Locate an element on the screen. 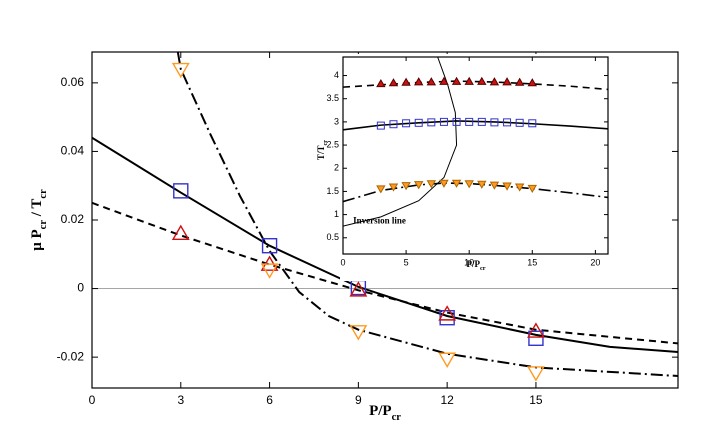 This screenshot has height=437, width=706. y-axis-label-part: T/T is located at coordinates (321, 153).